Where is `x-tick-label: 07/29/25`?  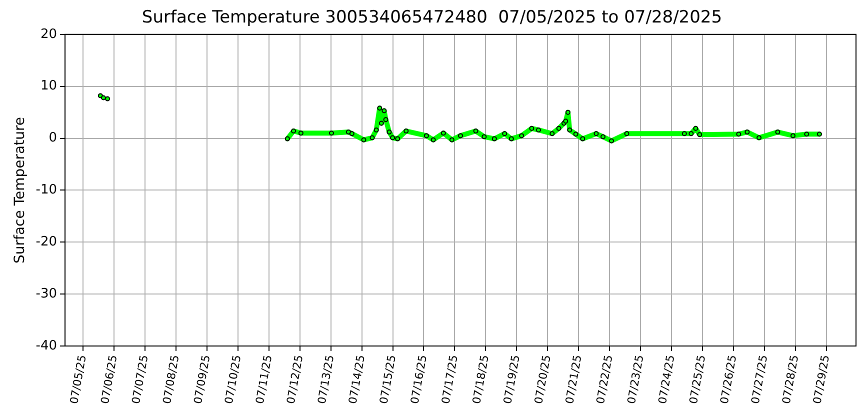 x-tick-label: 07/29/25 is located at coordinates (821, 379).